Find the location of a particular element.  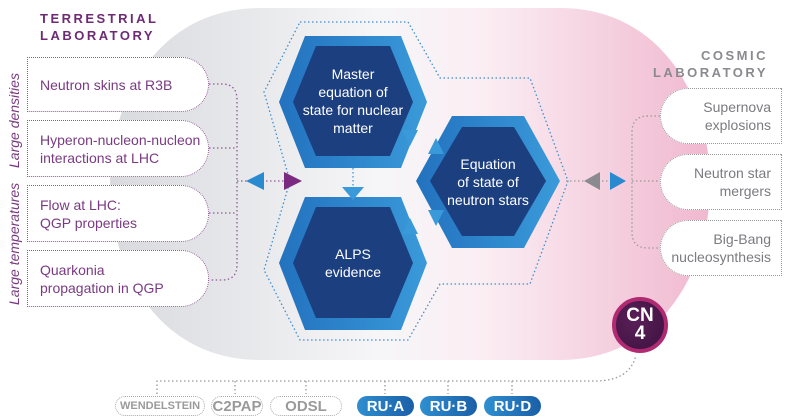

badge-line1: CN is located at coordinates (640, 315).